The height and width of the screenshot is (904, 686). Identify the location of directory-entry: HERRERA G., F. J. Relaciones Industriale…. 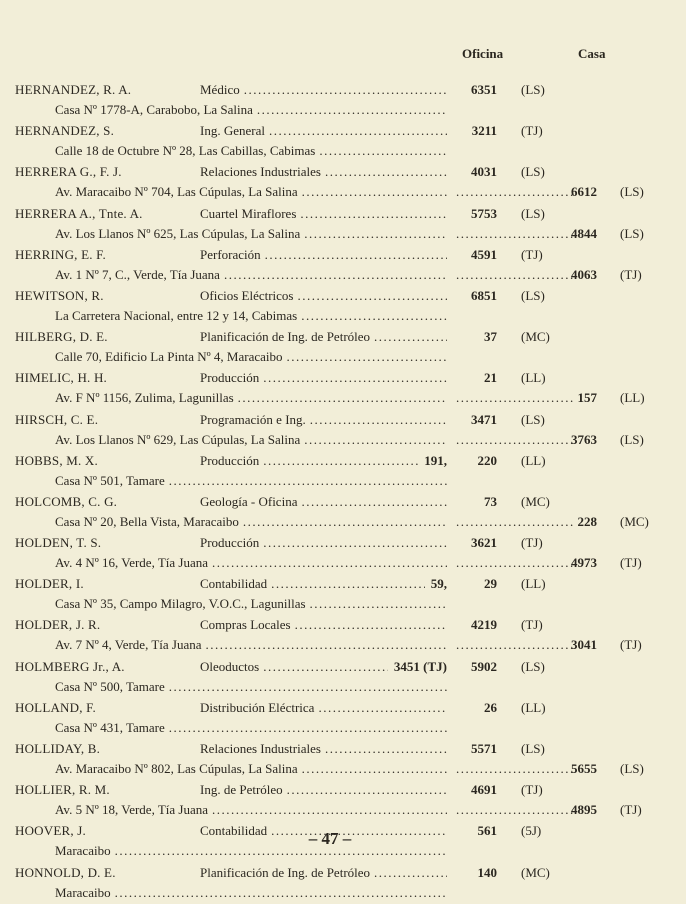
(343, 182).